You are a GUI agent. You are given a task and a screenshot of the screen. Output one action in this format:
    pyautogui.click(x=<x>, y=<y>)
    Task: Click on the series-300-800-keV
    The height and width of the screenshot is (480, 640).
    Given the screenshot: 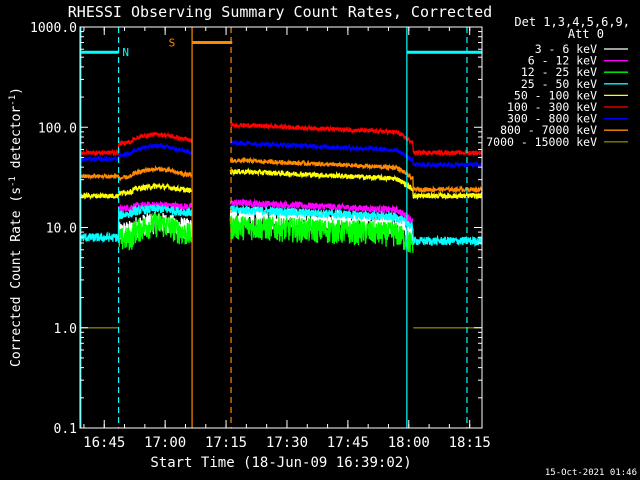 What is the action you would take?
    pyautogui.click(x=281, y=154)
    